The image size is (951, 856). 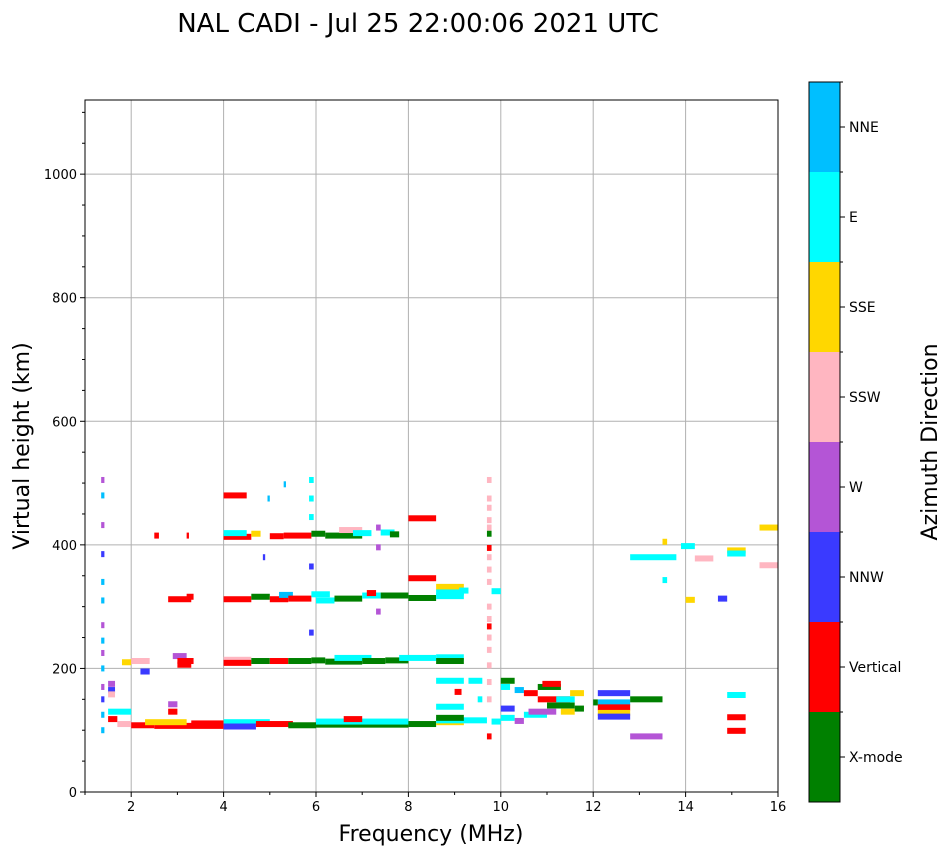 What do you see at coordinates (408, 807) in the screenshot?
I see `x-tick-label: 8` at bounding box center [408, 807].